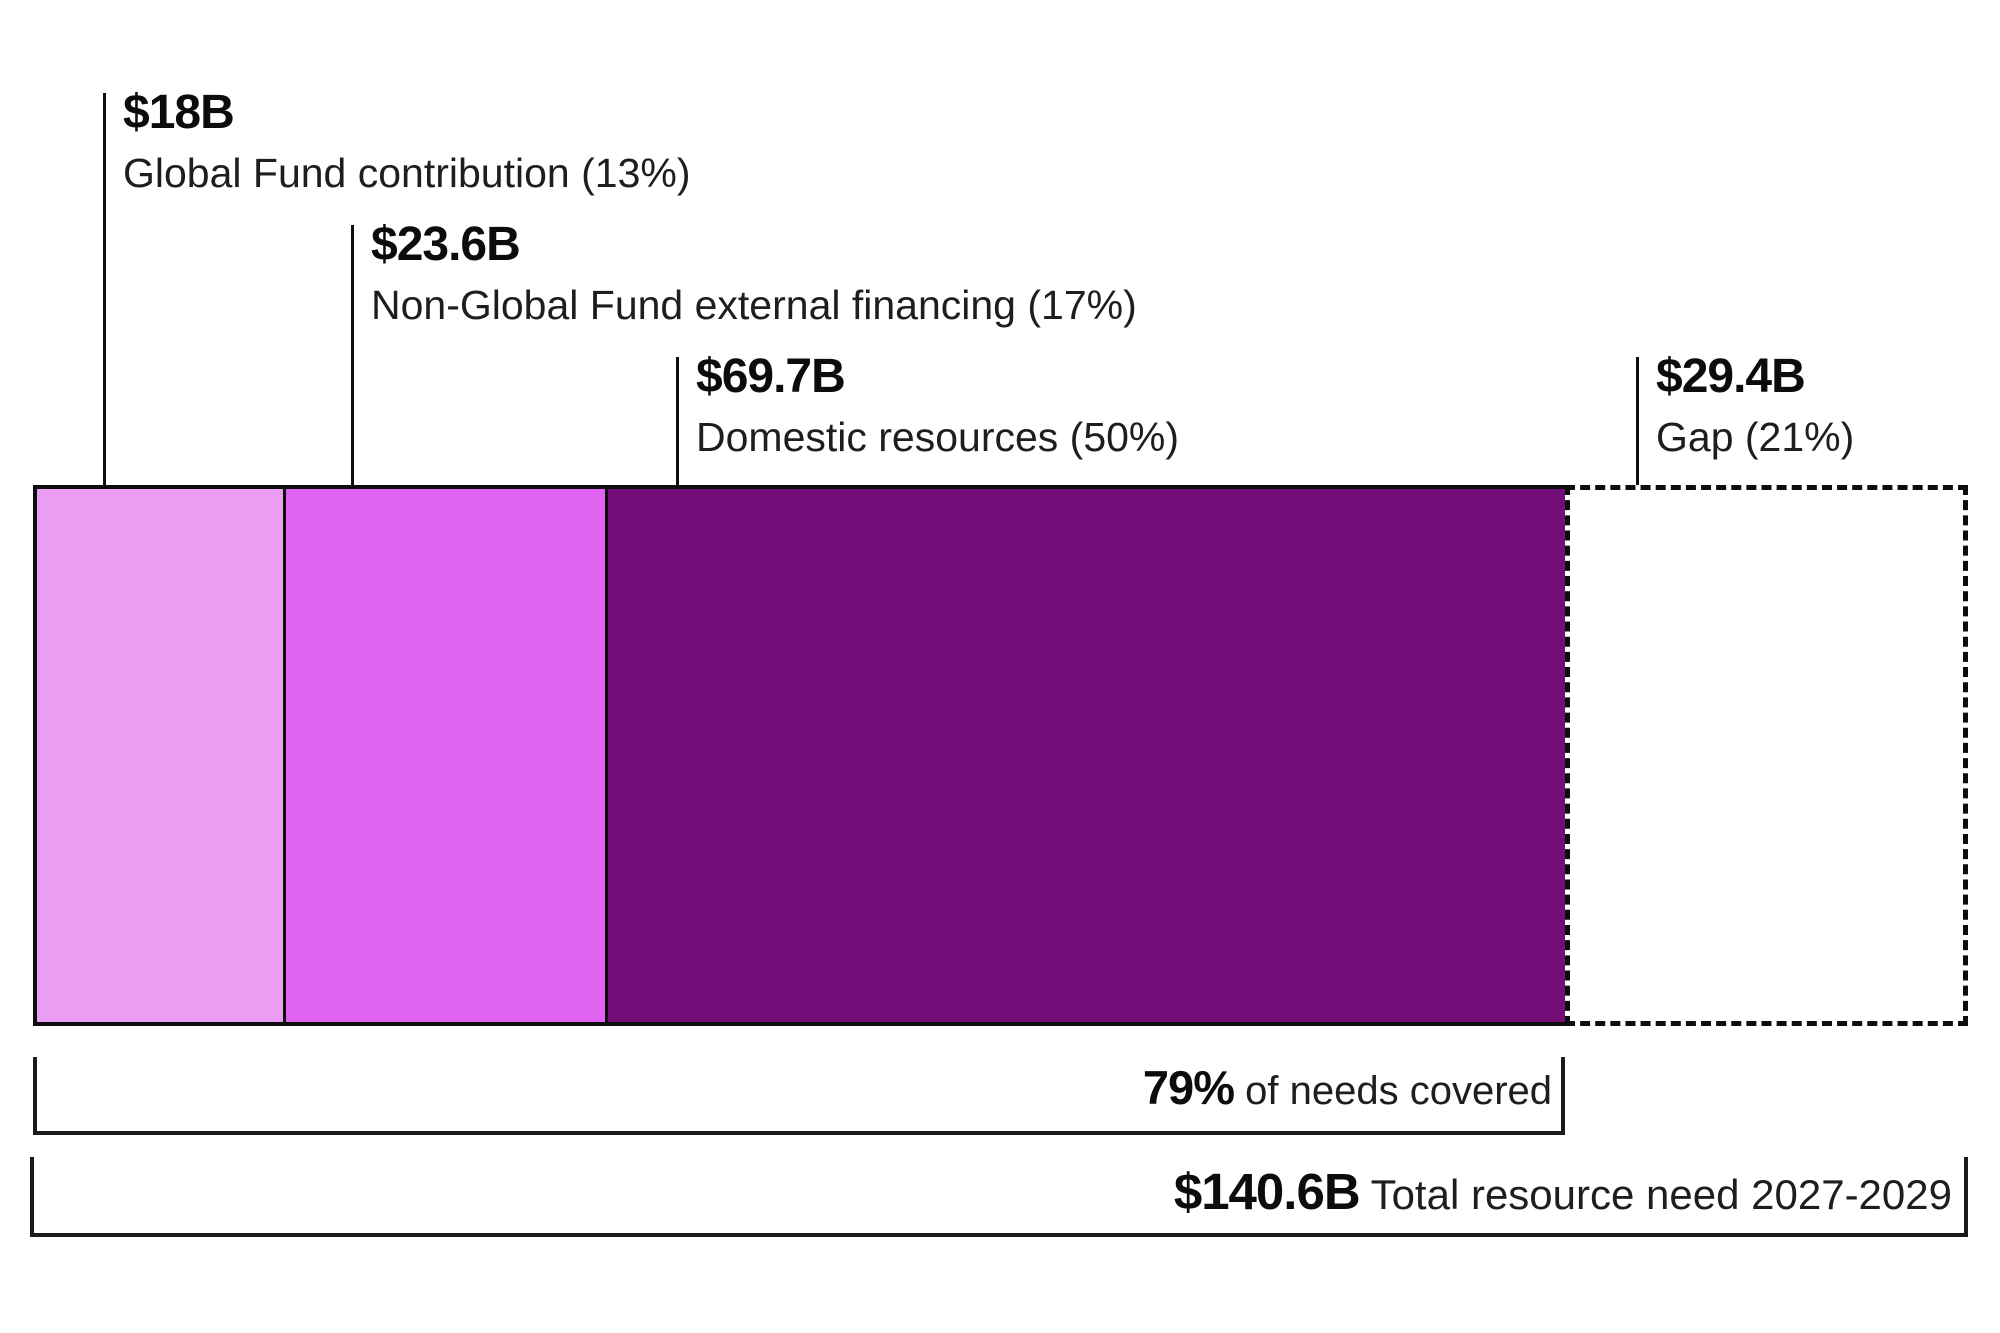  Describe the element at coordinates (407, 141) in the screenshot. I see `callout-global-fund: $18B Global Fund contribution (13%)` at that location.